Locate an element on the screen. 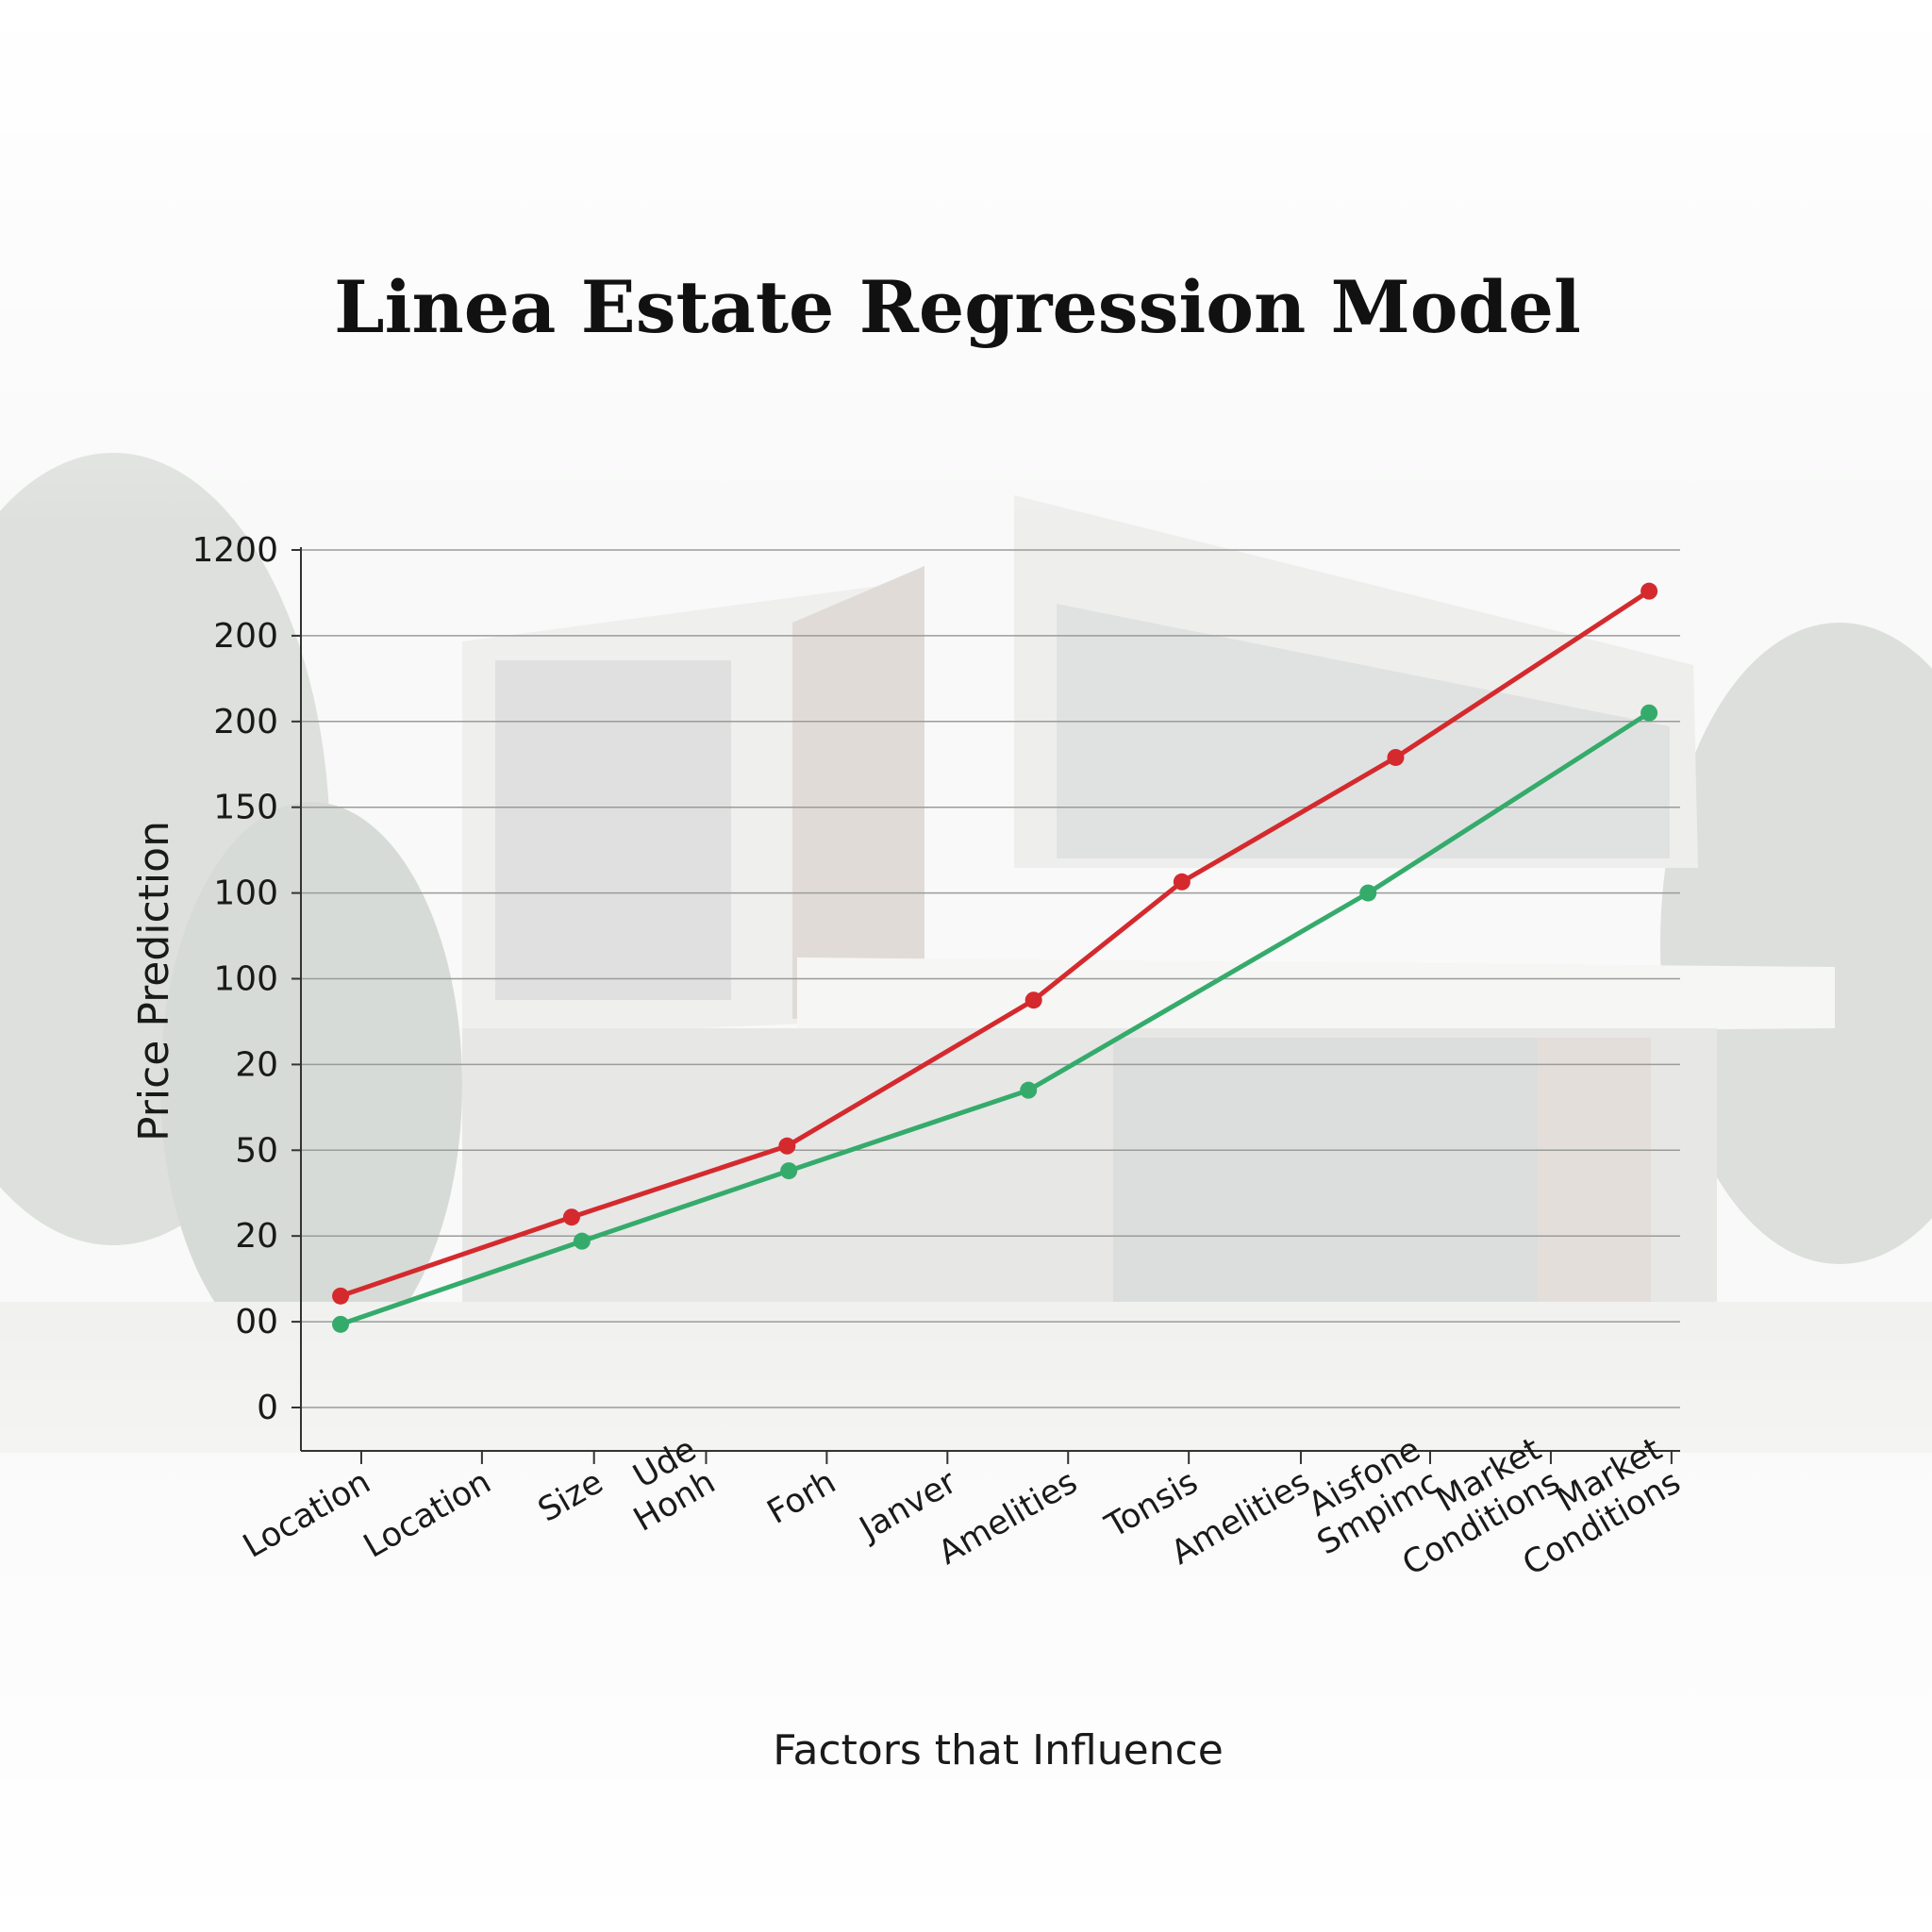 The width and height of the screenshot is (1932, 1932). tree-right is located at coordinates (1796, 943).